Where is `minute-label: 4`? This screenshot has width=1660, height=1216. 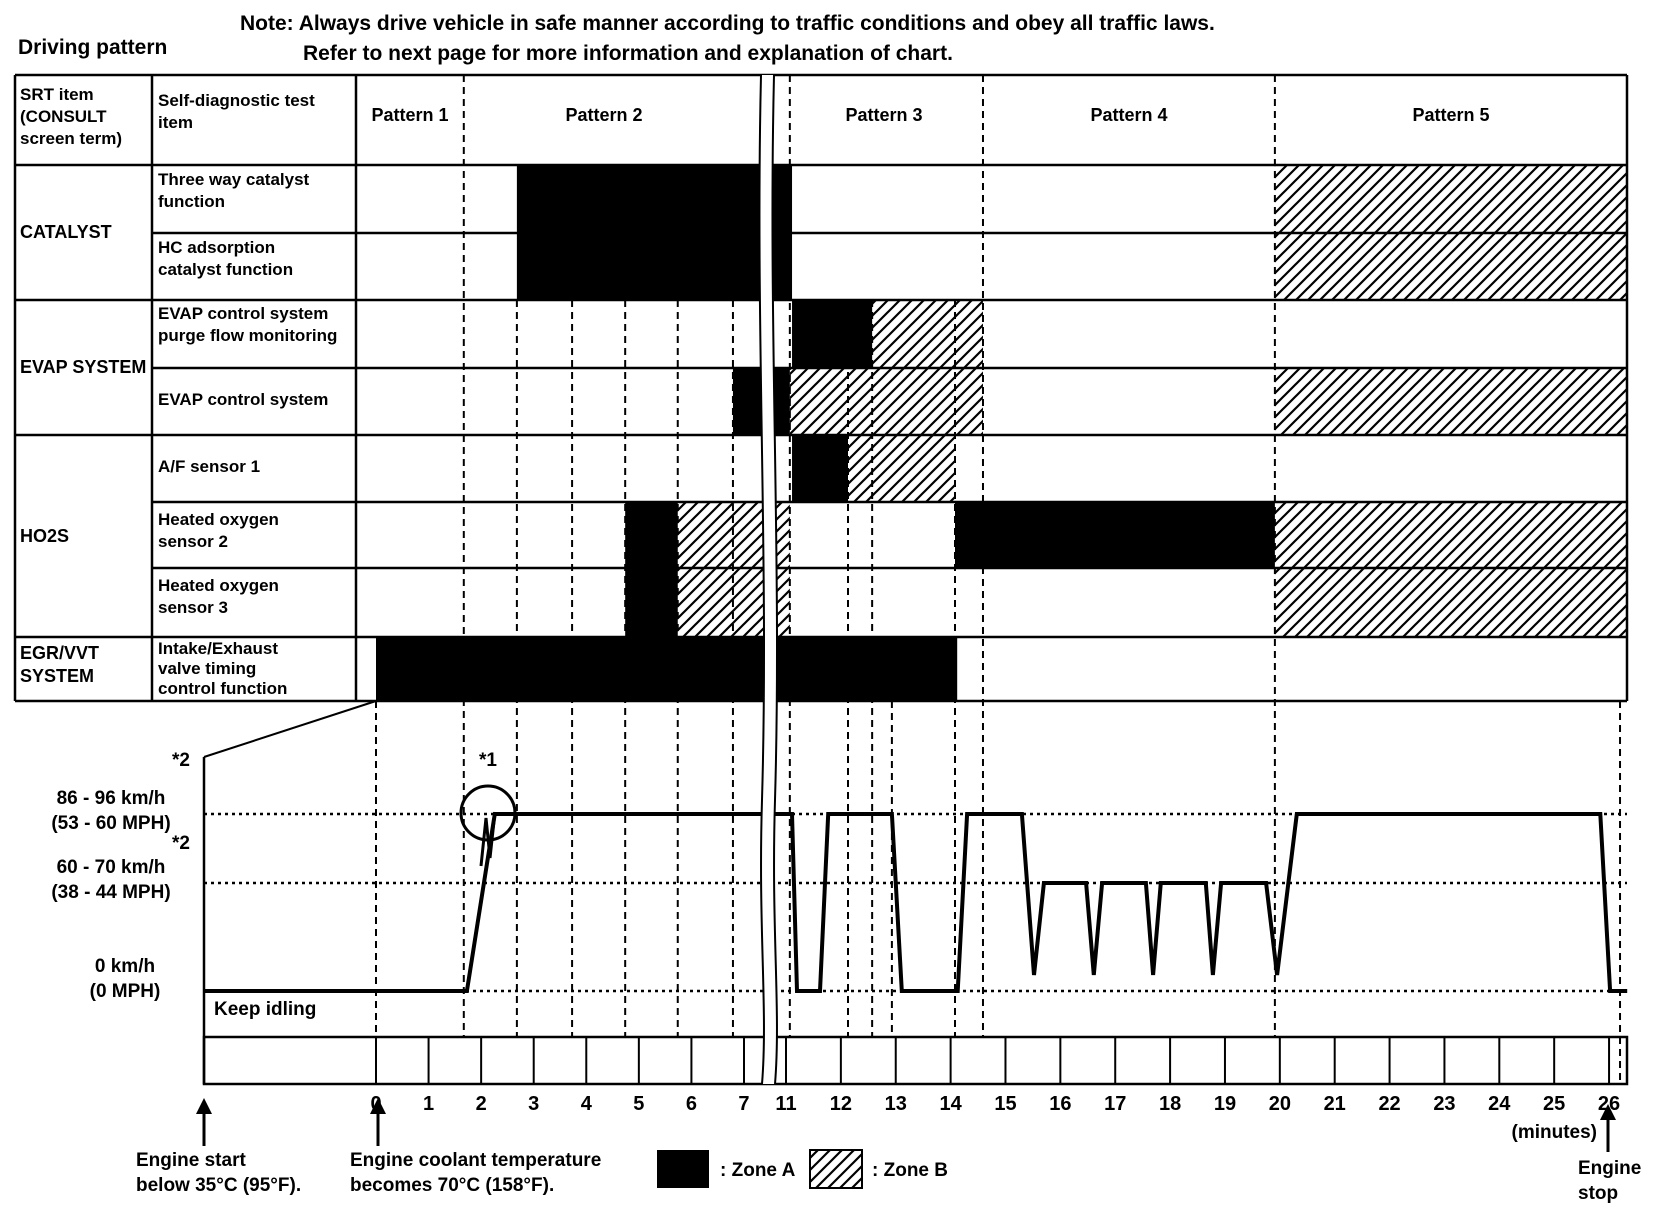 minute-label: 4 is located at coordinates (586, 1104).